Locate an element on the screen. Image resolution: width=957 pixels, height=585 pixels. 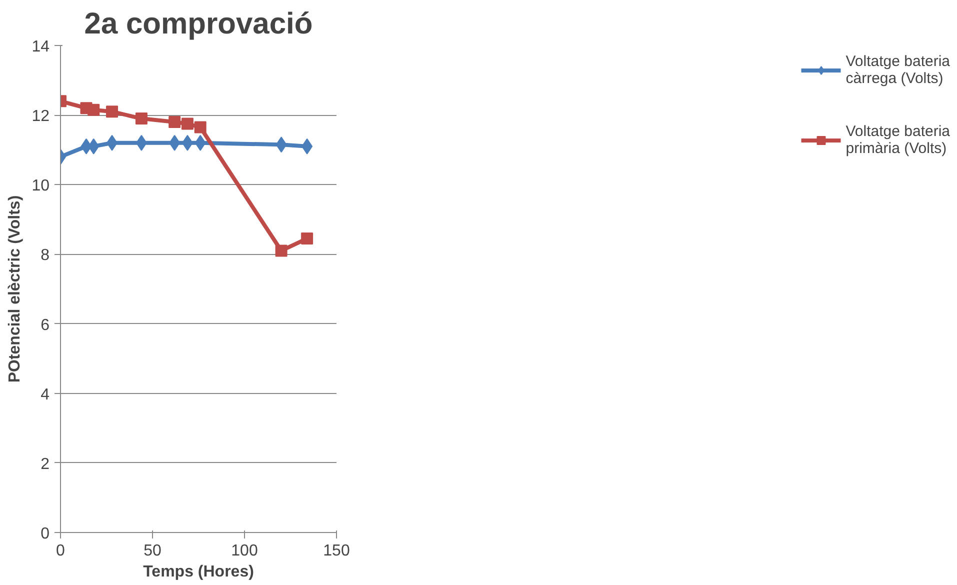
y-axis-title: POtencial elèctric (Volts) is located at coordinates (15, 289).